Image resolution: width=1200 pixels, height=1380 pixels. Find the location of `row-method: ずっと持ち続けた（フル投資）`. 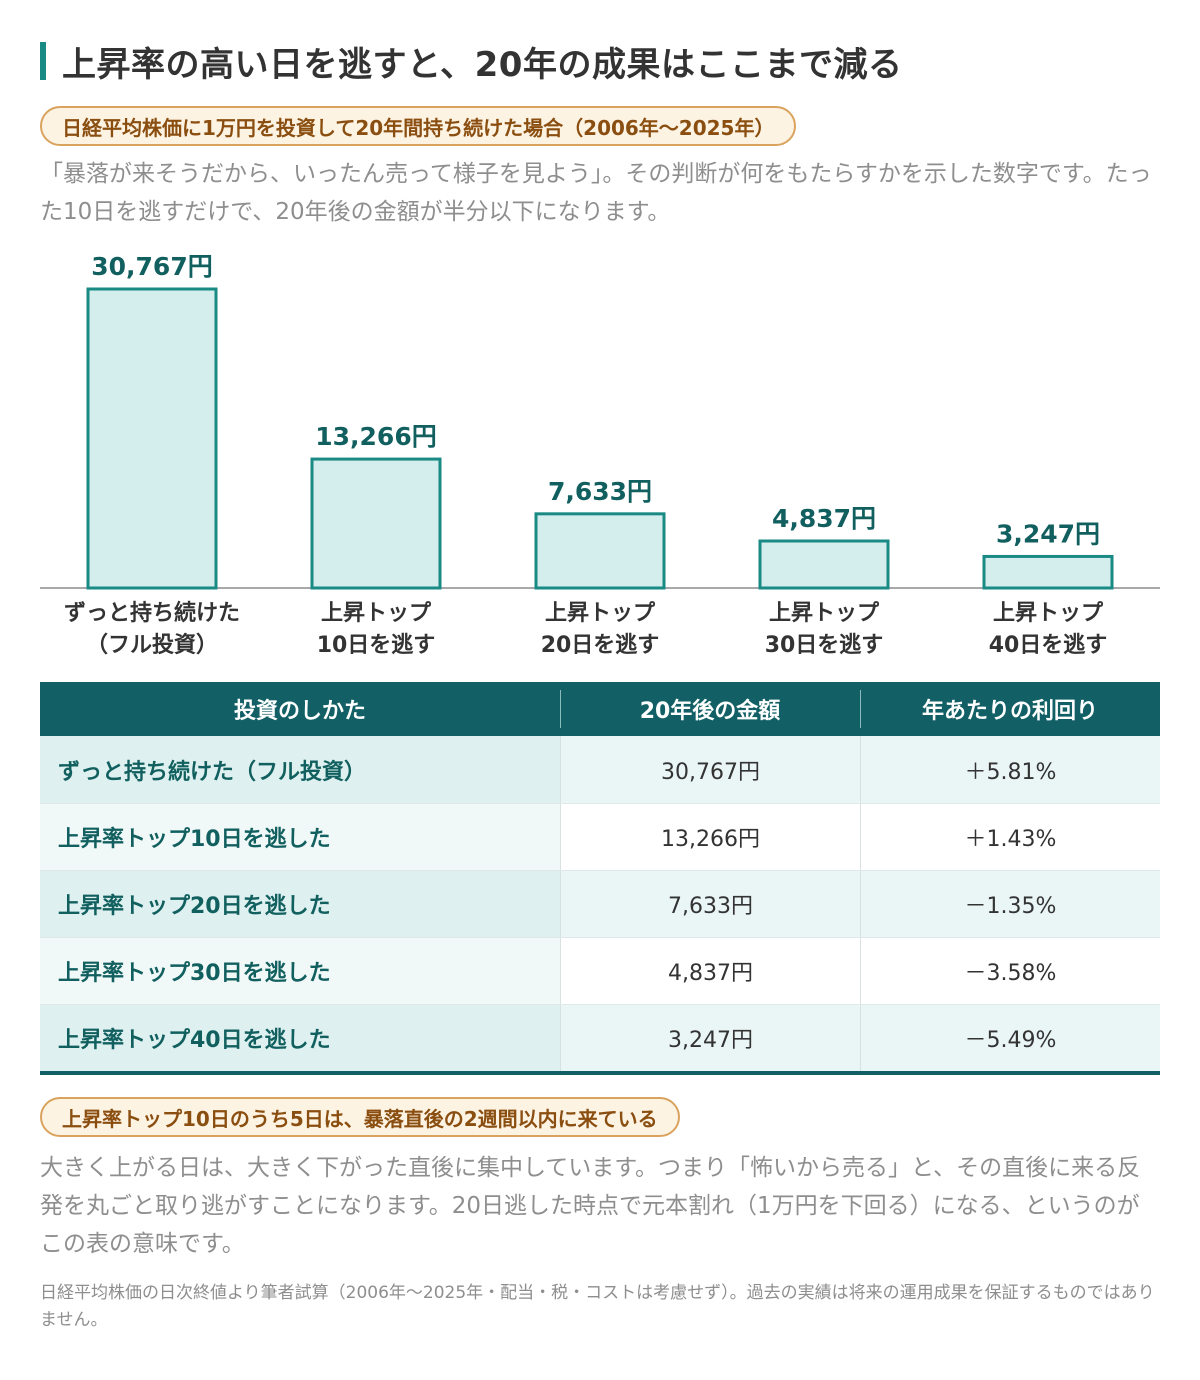

row-method: ずっと持ち続けた（フル投資） is located at coordinates (212, 772).